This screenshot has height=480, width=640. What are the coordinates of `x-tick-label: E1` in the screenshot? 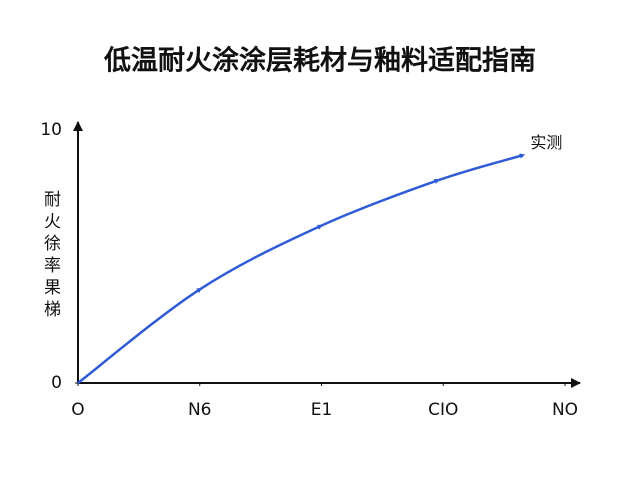 It's located at (322, 410).